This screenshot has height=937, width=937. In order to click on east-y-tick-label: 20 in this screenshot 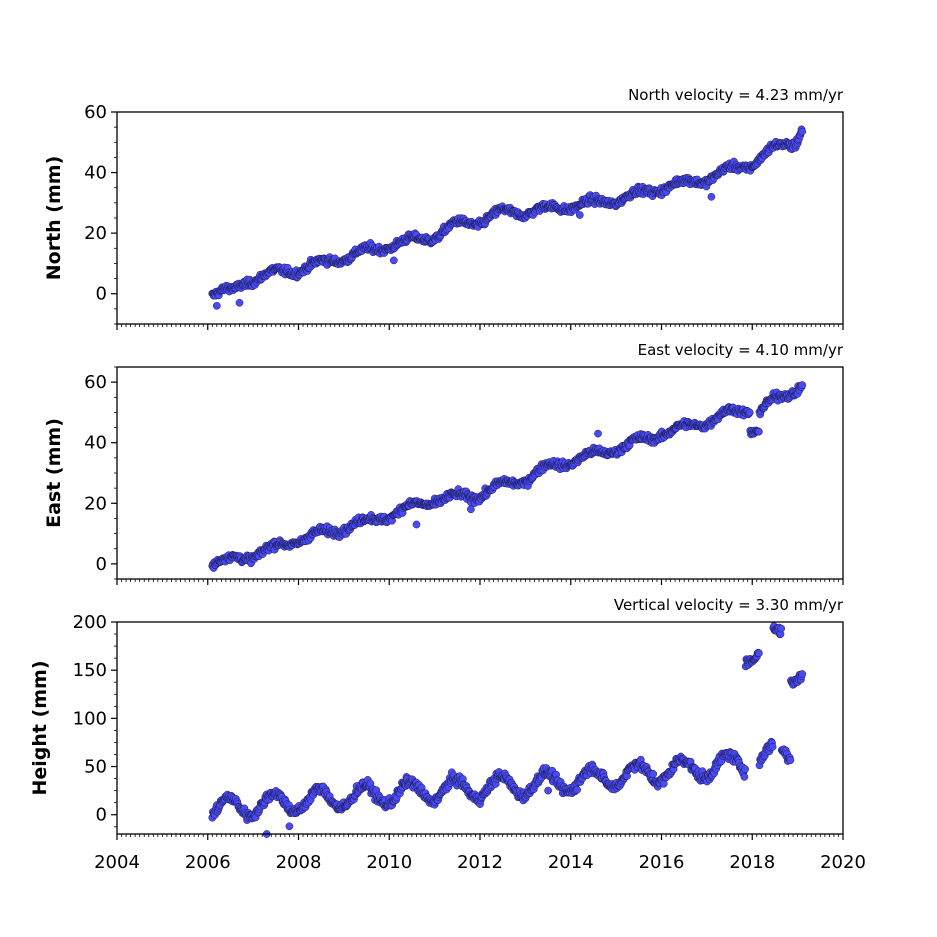, I will do `click(95, 503)`.